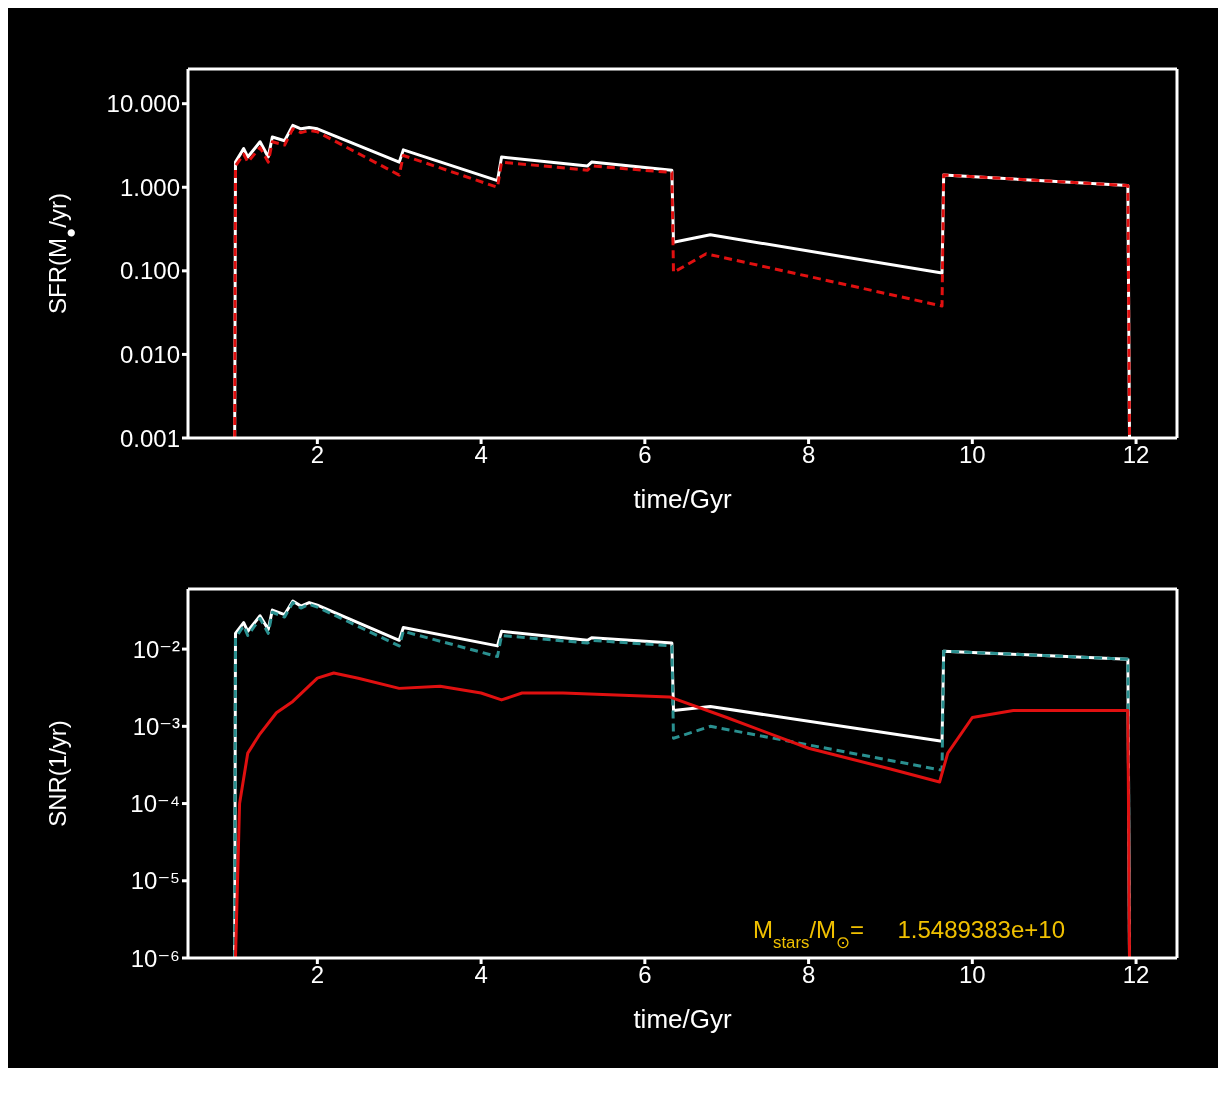  Describe the element at coordinates (156, 726) in the screenshot. I see `y-tick-label: 10⁻³` at that location.